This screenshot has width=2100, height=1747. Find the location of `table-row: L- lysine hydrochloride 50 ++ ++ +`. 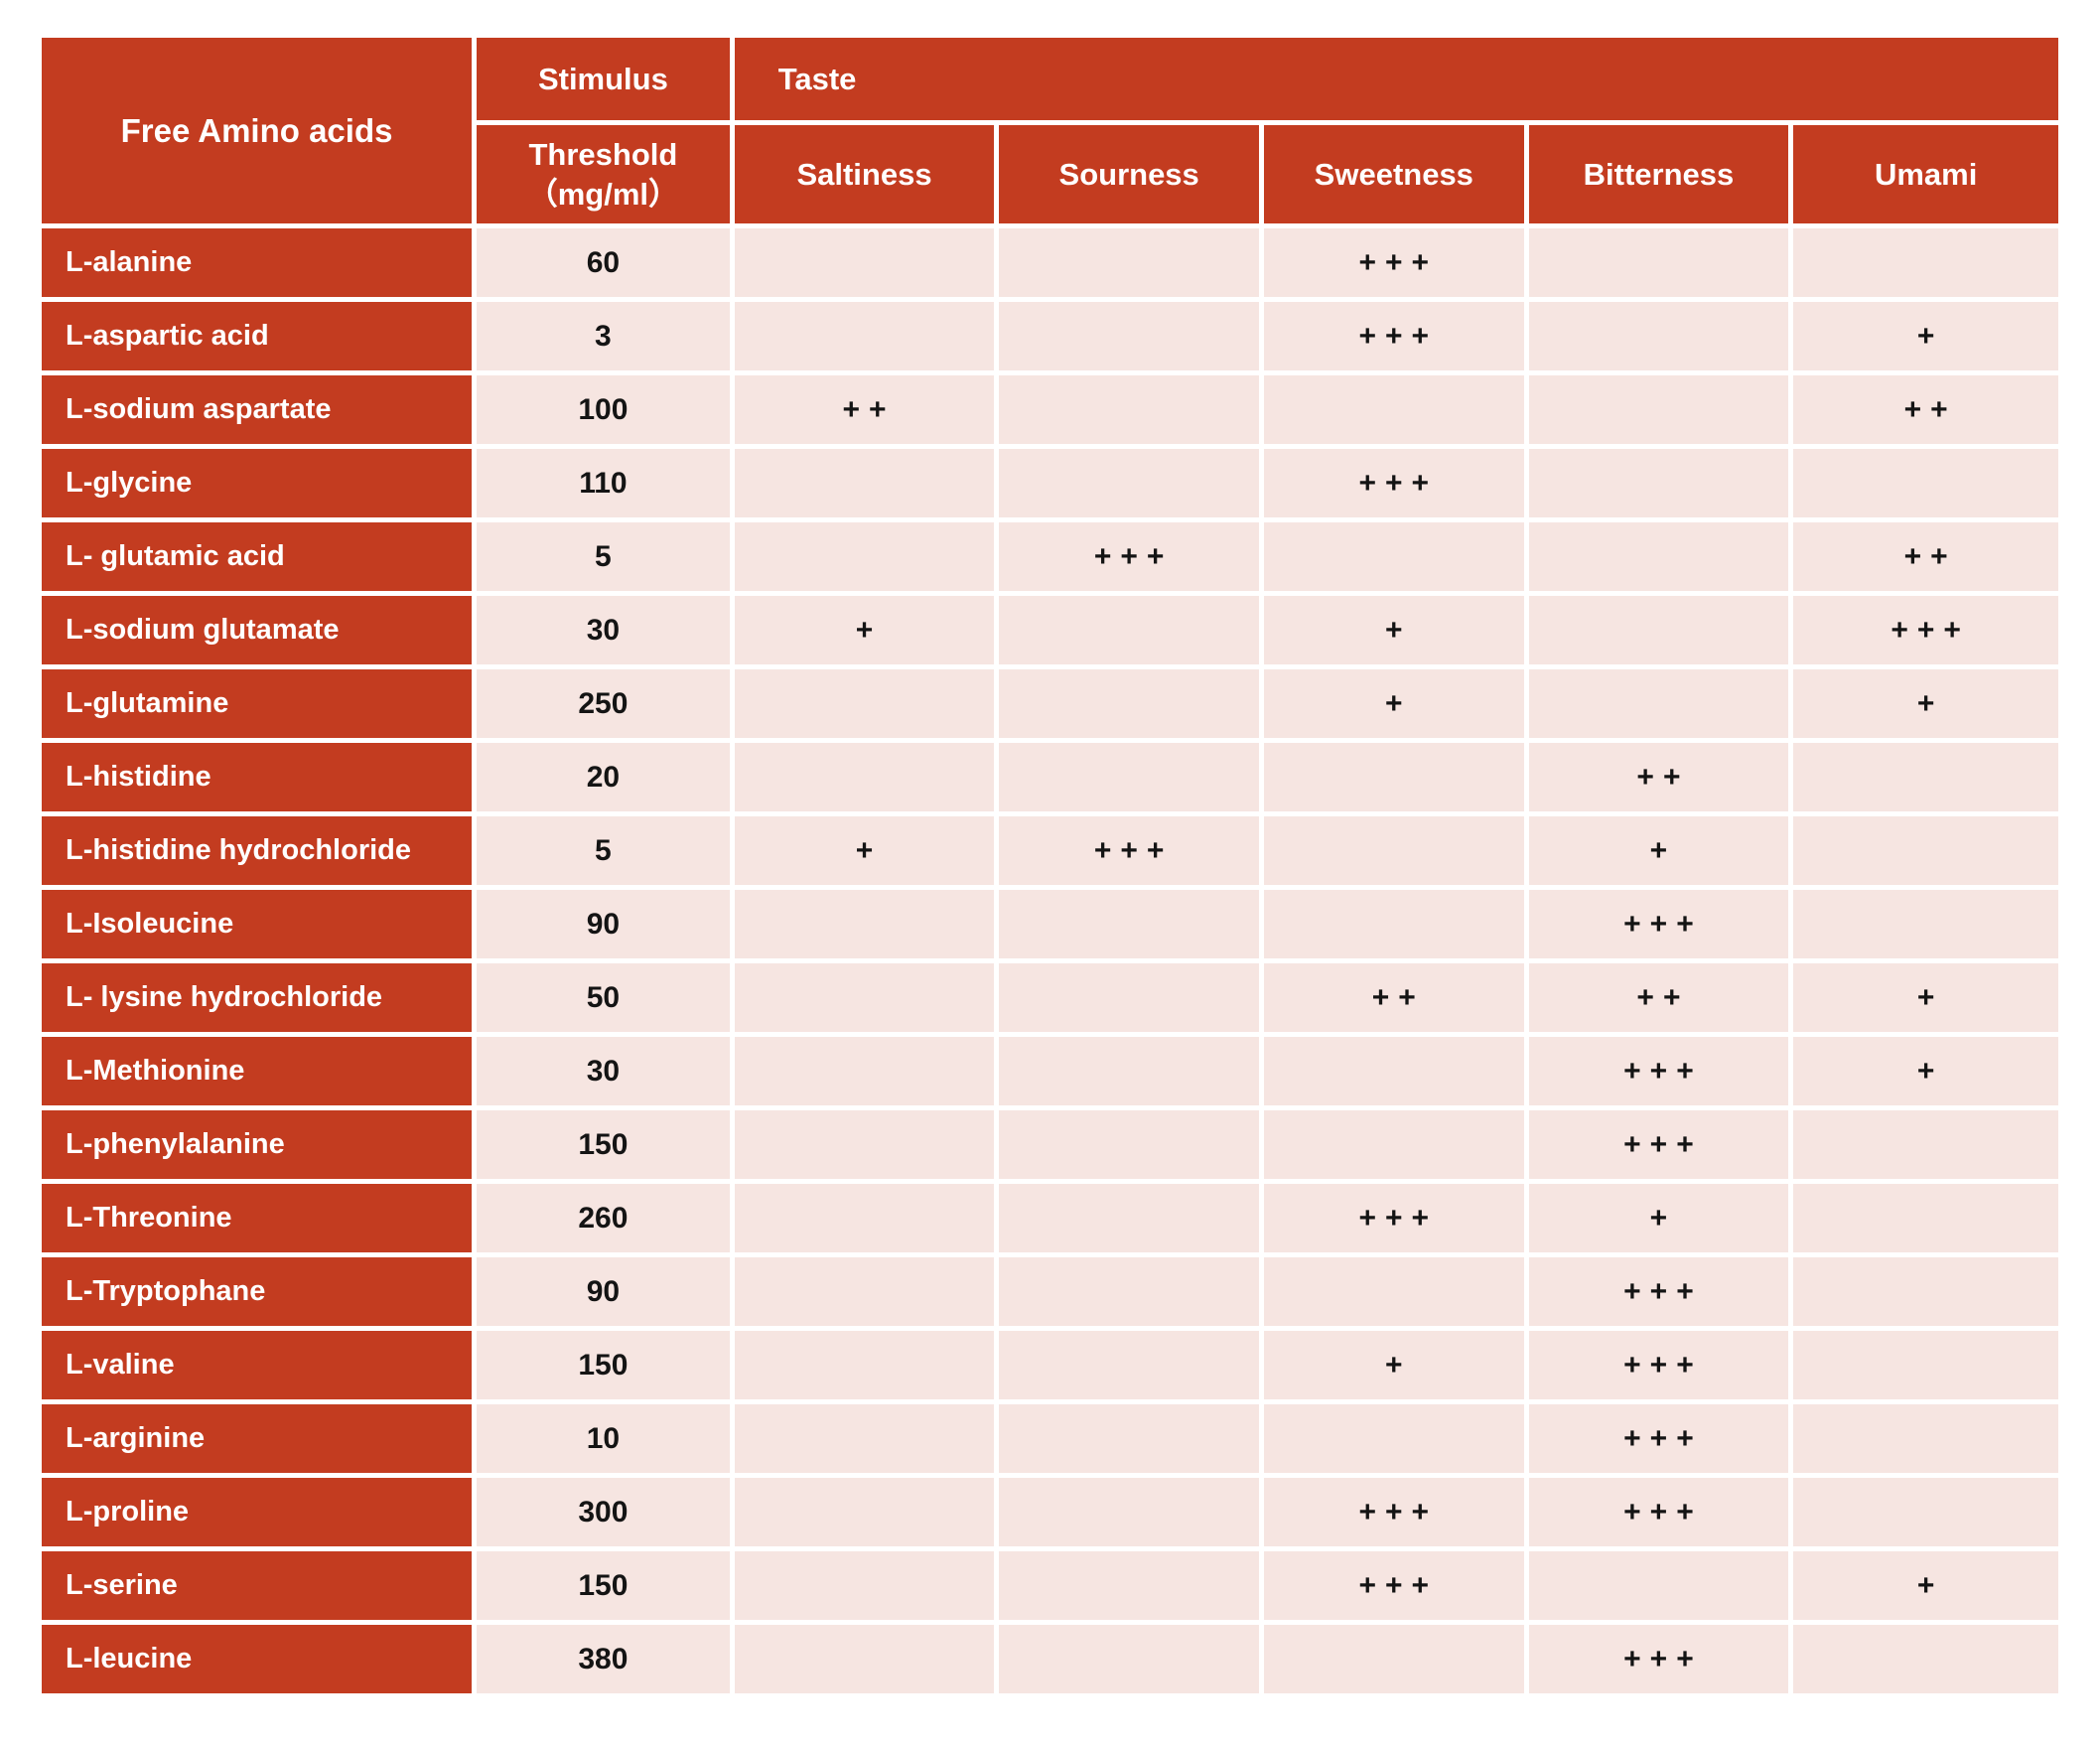

table-row: L- lysine hydrochloride 50 ++ ++ + is located at coordinates (1050, 997).